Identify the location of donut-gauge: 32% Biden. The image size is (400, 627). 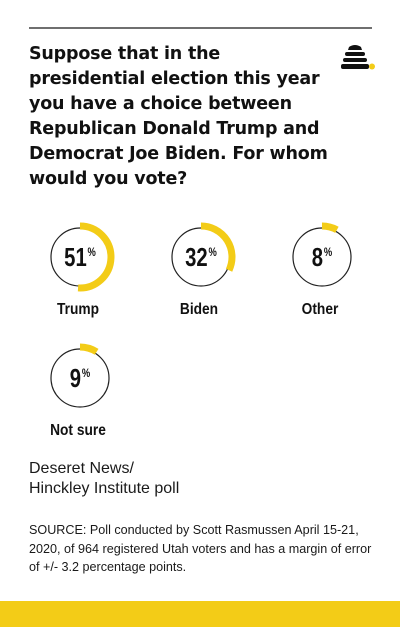
(203, 270).